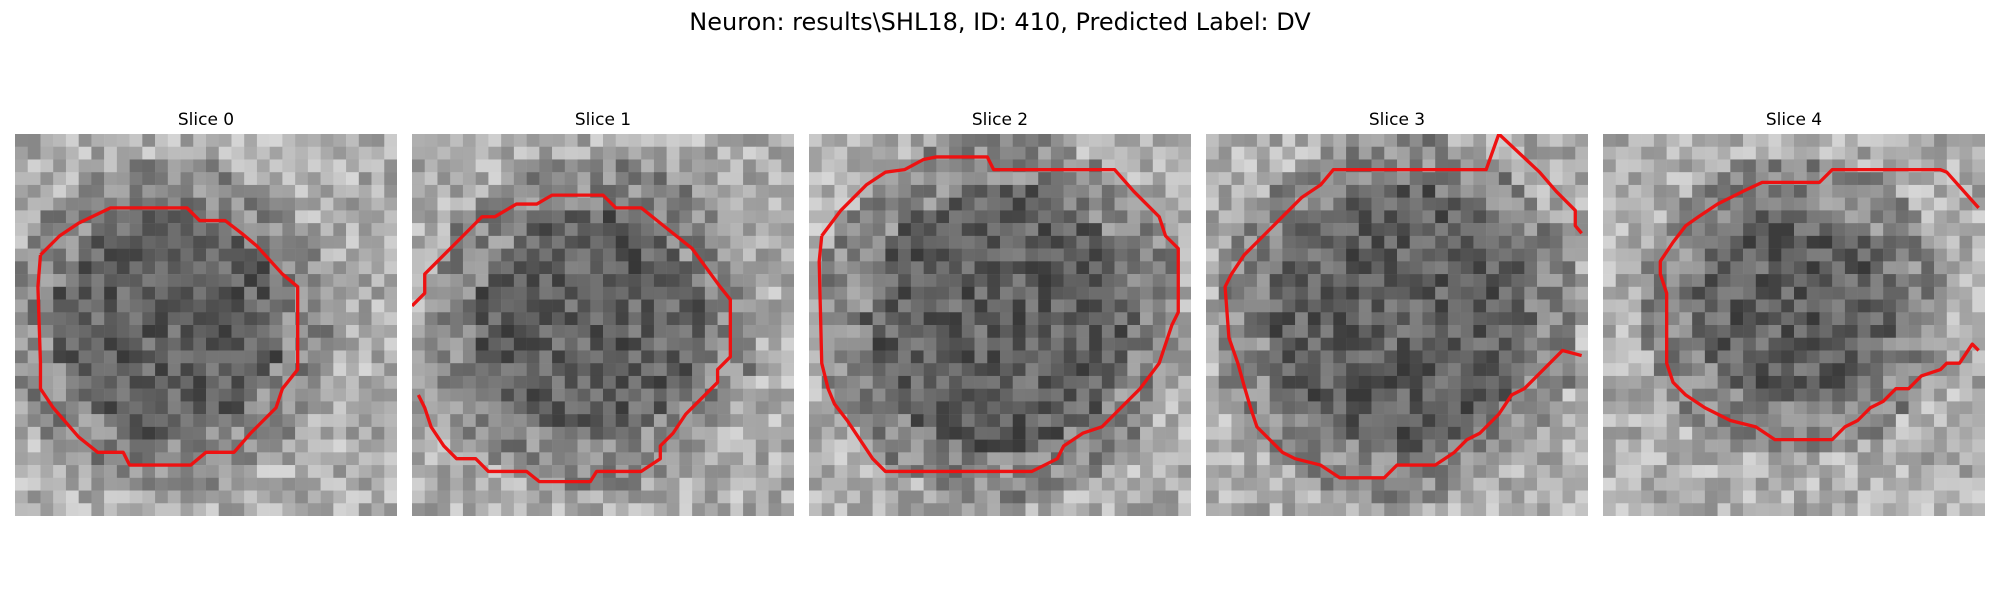 The image size is (2000, 600). I want to click on slice-panel-2: Slice 2, so click(1000, 311).